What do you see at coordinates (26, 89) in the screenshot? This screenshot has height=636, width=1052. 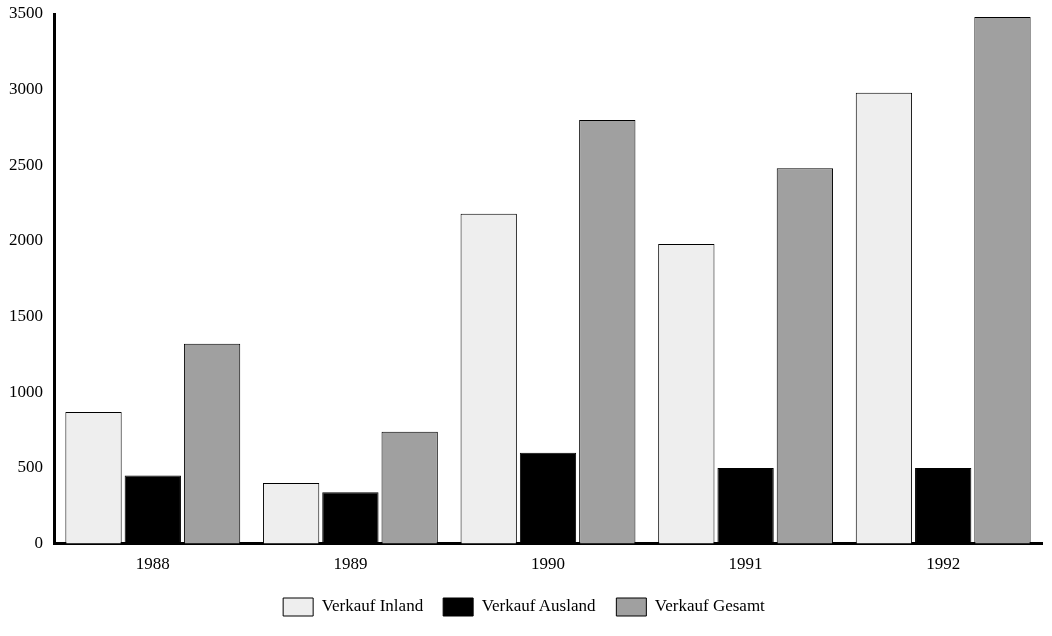 I see `y-tick-label: 3000` at bounding box center [26, 89].